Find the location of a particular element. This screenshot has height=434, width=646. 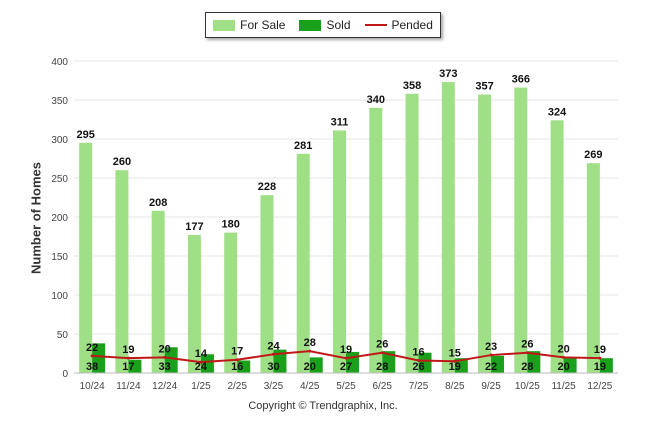

sold-data-label: 24 is located at coordinates (201, 367).